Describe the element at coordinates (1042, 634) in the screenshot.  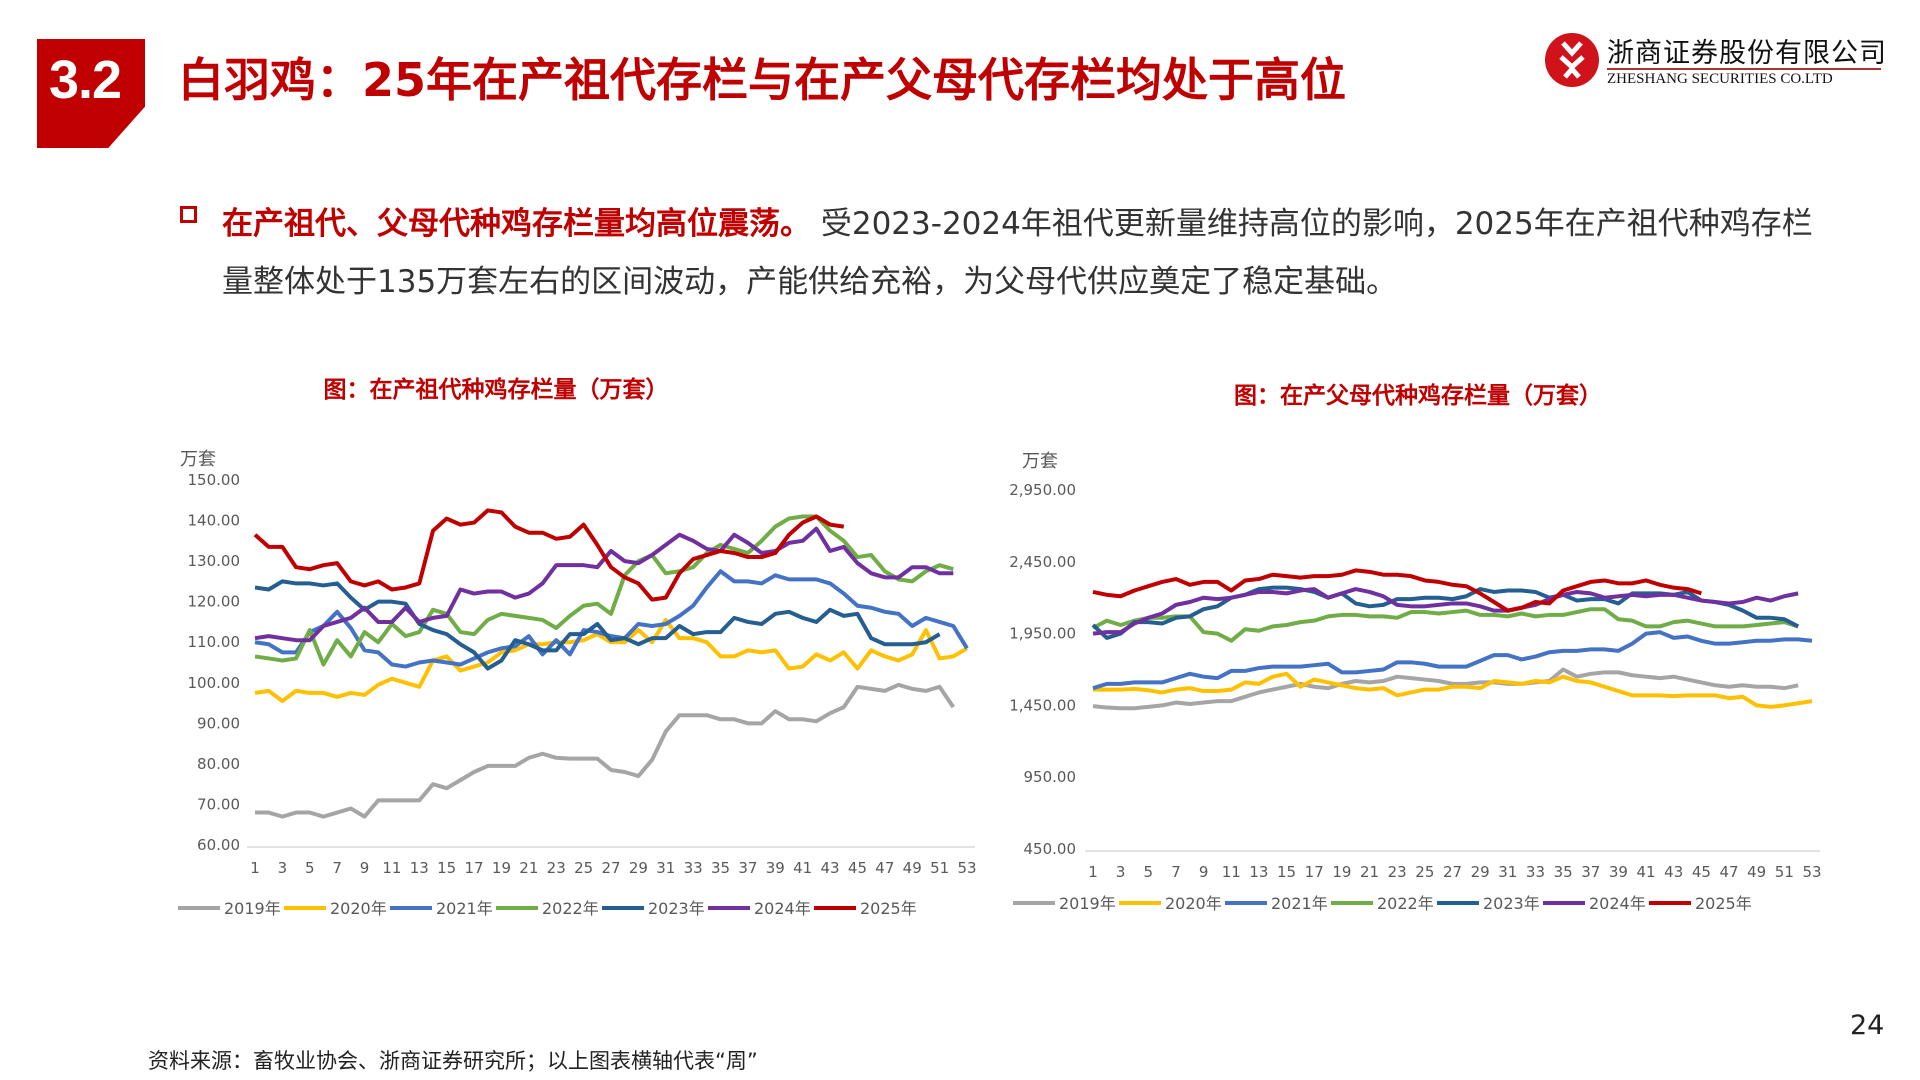
I see `y-tick-label: 1,950.00` at that location.